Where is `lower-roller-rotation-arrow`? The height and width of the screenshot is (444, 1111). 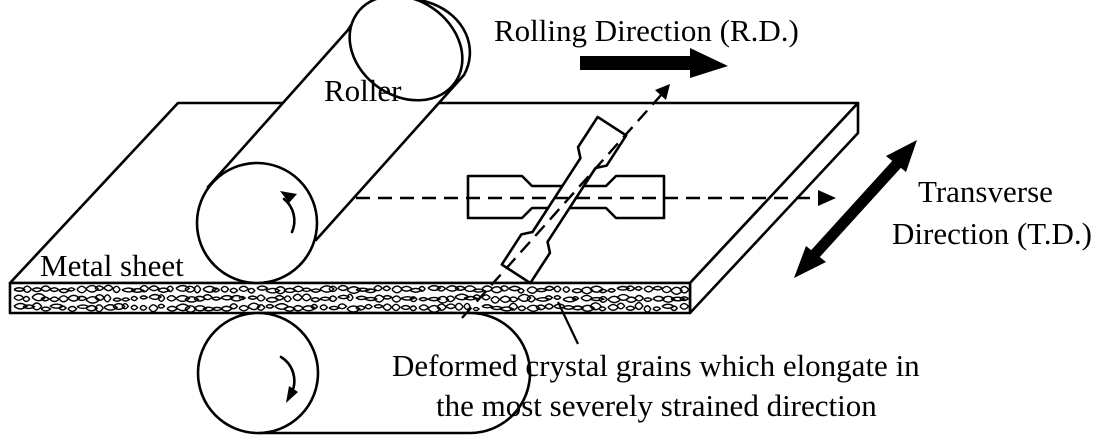
lower-roller-rotation-arrow is located at coordinates (287, 374).